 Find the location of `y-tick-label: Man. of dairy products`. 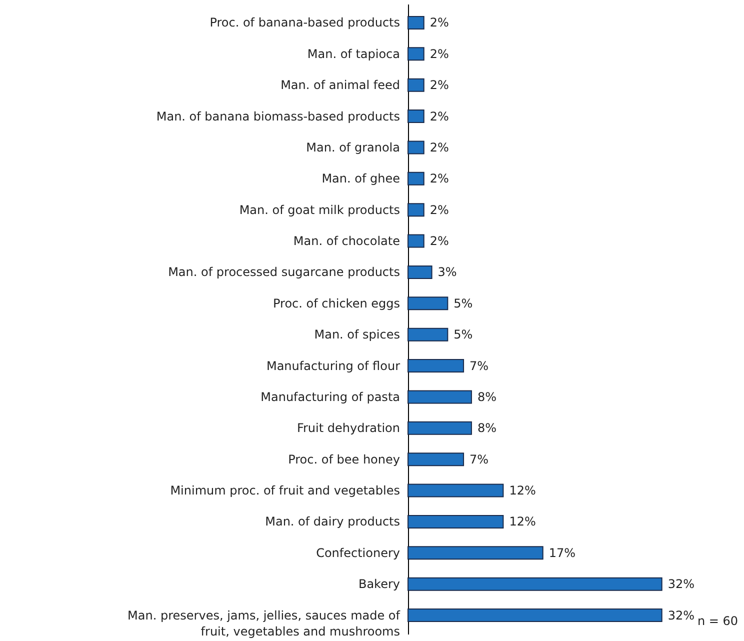

y-tick-label: Man. of dairy products is located at coordinates (332, 521).